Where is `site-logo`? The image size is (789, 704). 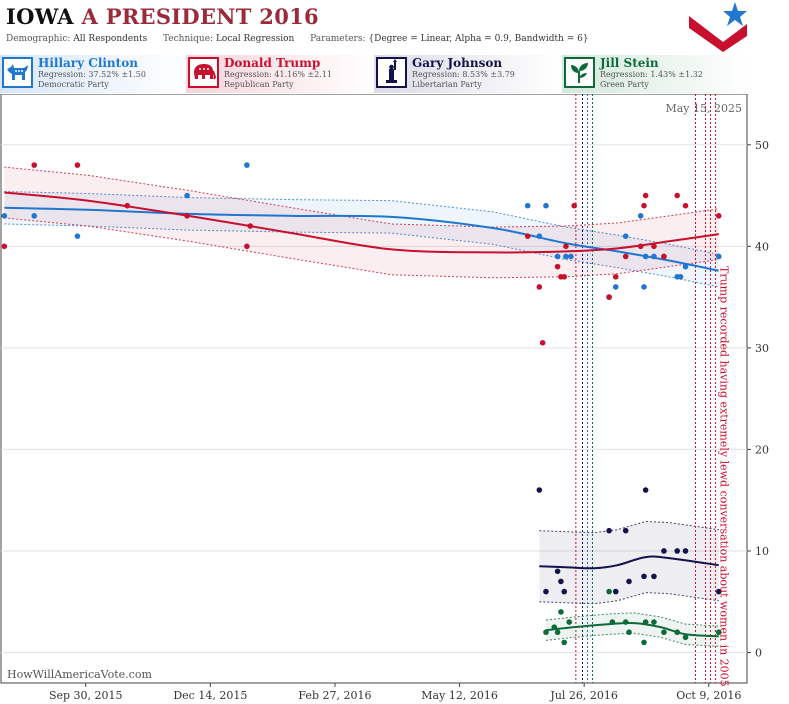
site-logo is located at coordinates (718, 27).